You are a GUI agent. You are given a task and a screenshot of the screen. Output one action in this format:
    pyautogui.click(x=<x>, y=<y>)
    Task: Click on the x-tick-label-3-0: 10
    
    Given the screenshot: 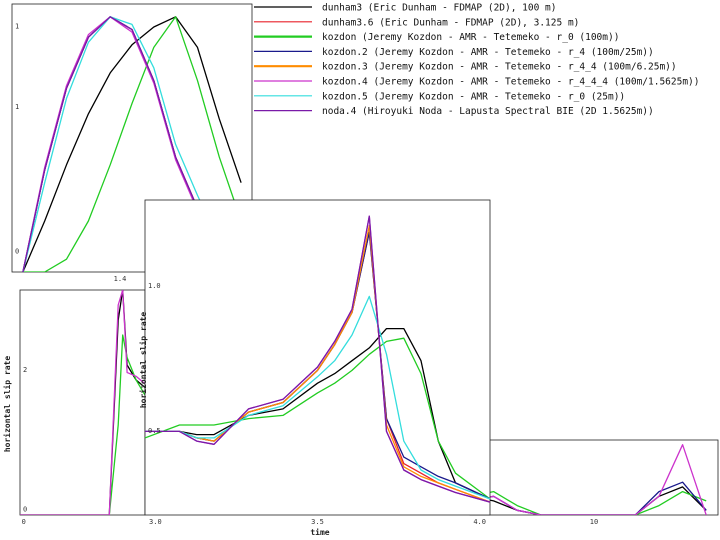 What is the action you would take?
    pyautogui.click(x=594, y=522)
    